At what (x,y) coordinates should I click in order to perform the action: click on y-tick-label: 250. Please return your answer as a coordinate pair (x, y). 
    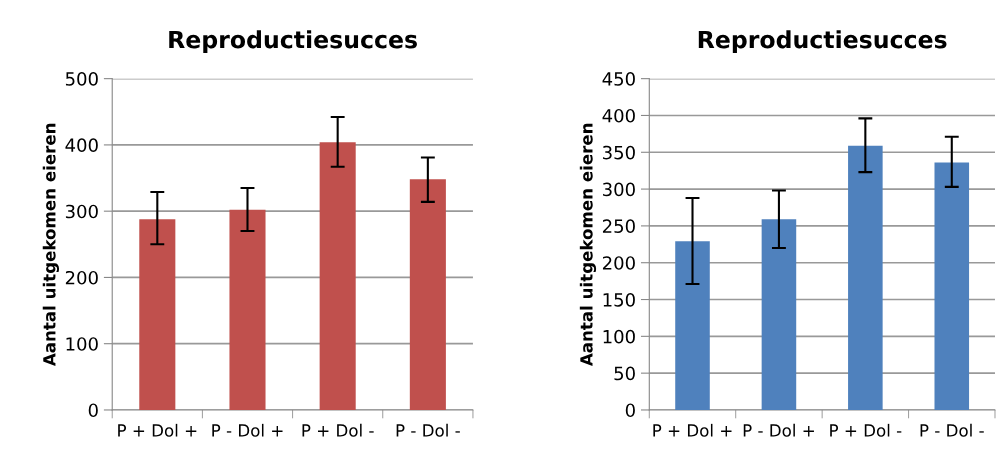
    Looking at the image, I should click on (618, 226).